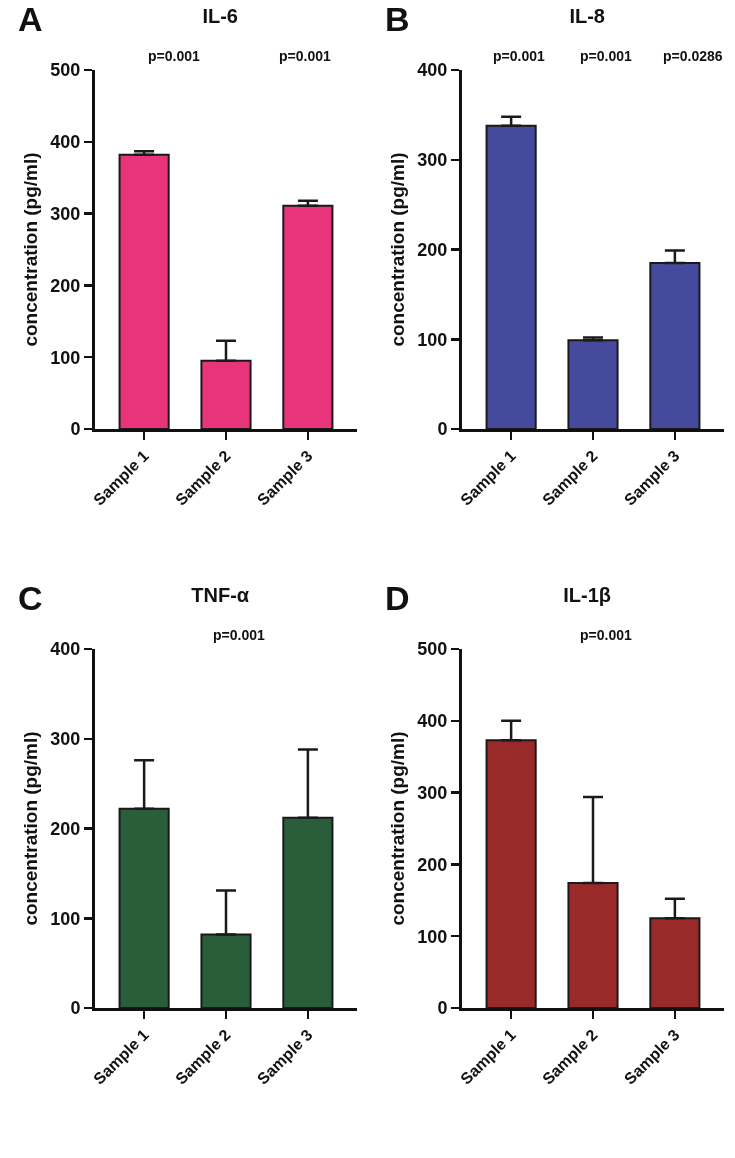 This screenshot has width=735, height=1158. What do you see at coordinates (220, 594) in the screenshot?
I see `chart-title: TNF-α` at bounding box center [220, 594].